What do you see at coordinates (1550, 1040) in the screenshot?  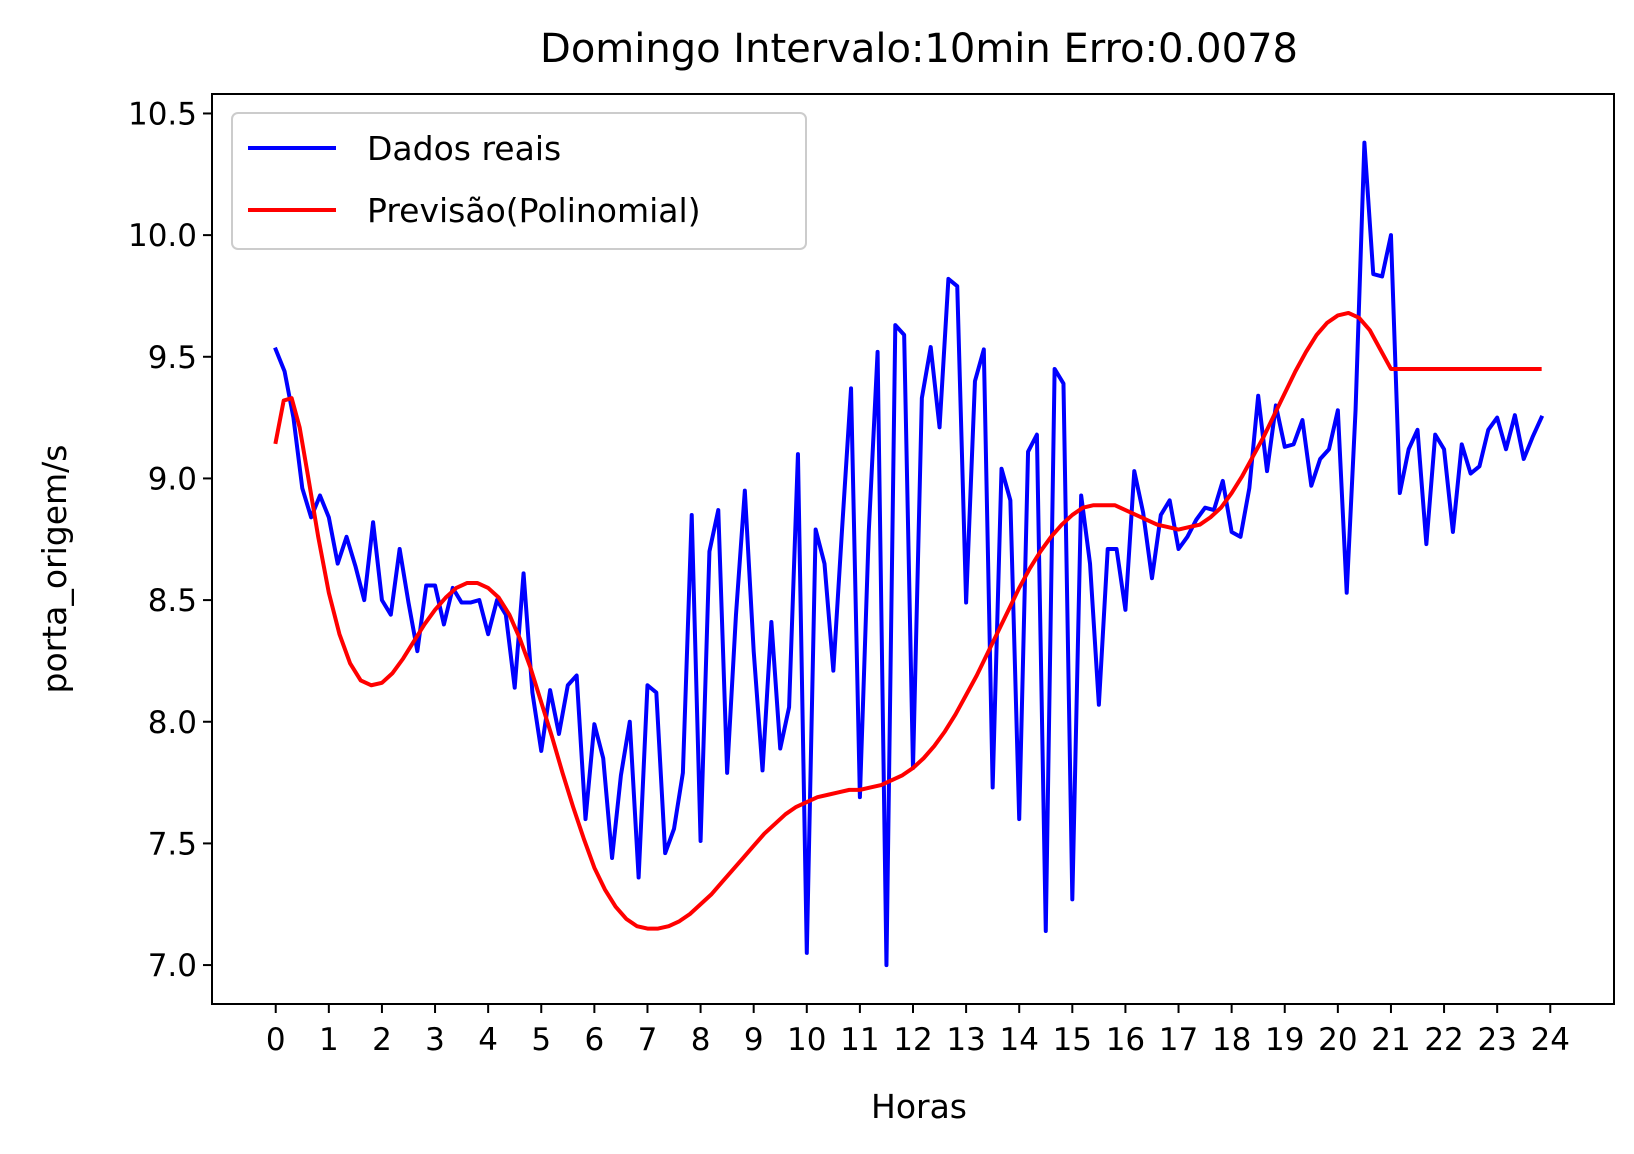 I see `x-tick-label: 24` at bounding box center [1550, 1040].